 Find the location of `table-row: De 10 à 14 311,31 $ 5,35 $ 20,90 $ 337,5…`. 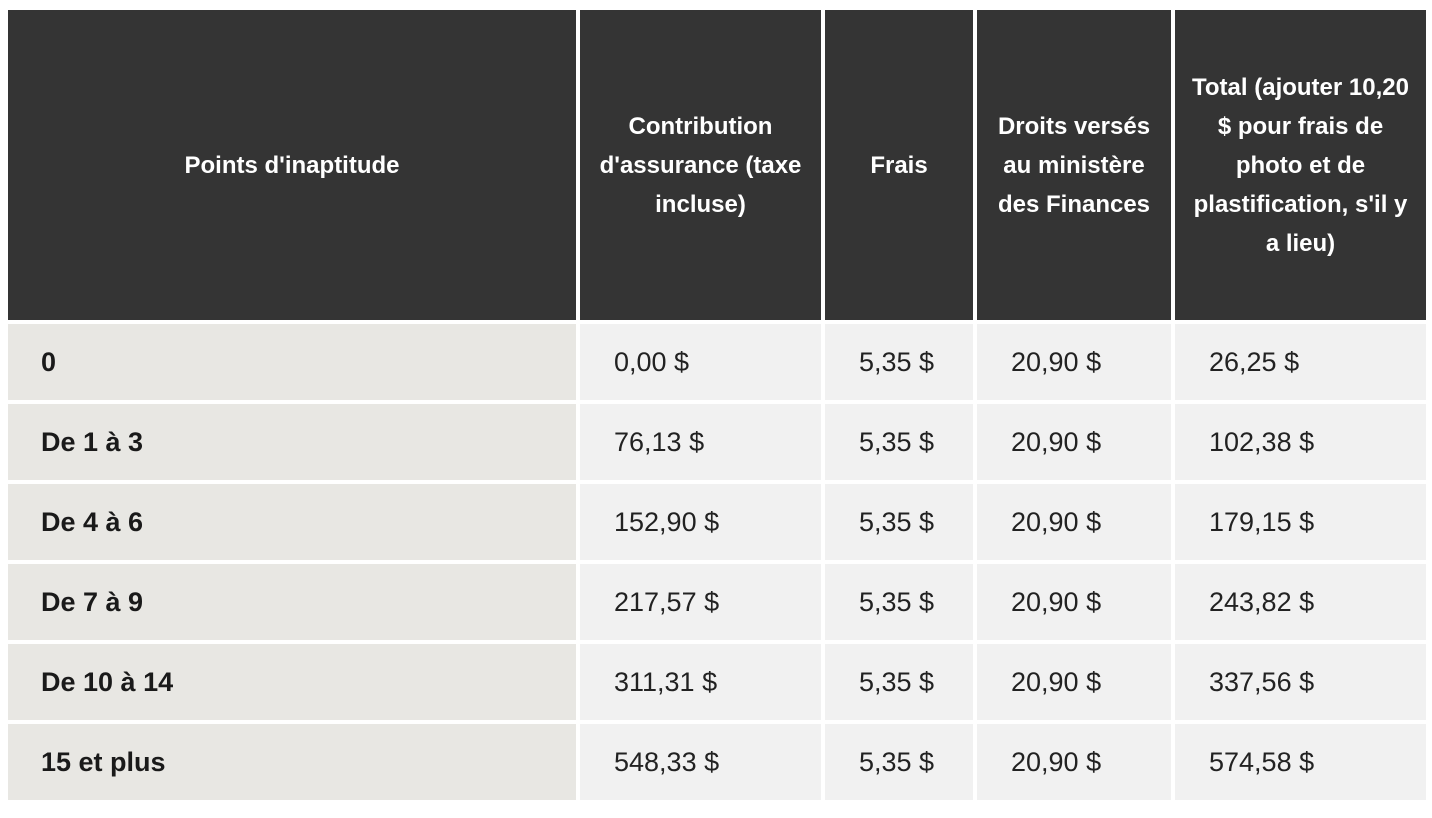

table-row: De 10 à 14 311,31 $ 5,35 $ 20,90 $ 337,5… is located at coordinates (717, 682).